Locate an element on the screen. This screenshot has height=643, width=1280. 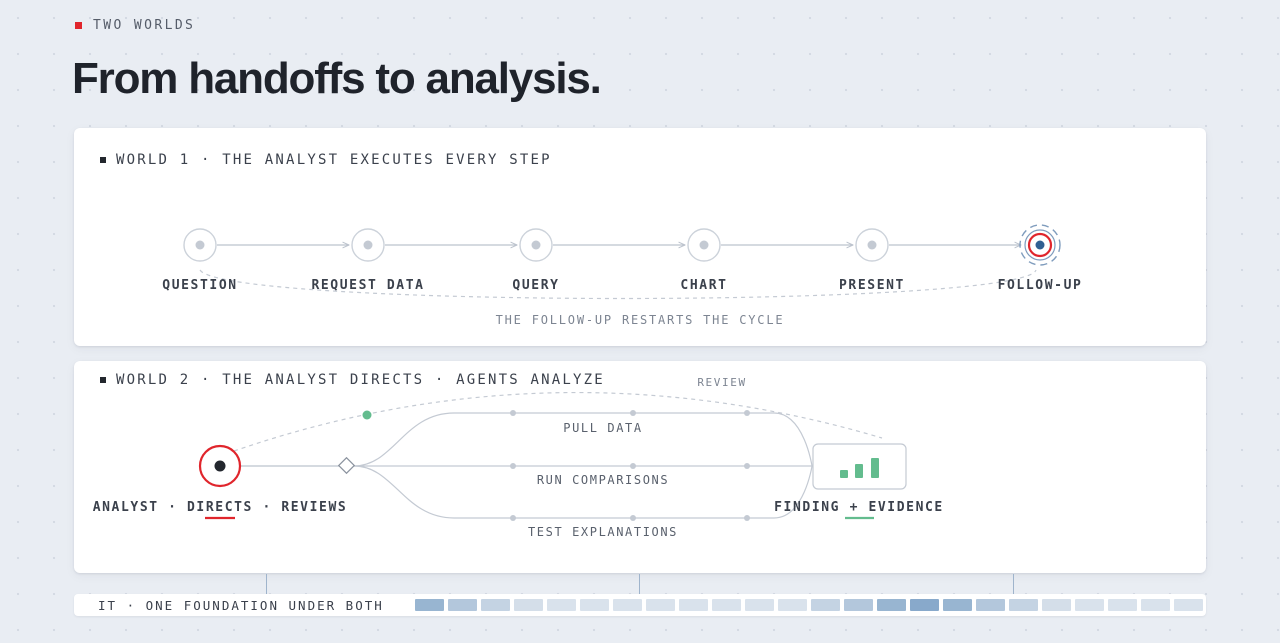
review-arc is located at coordinates (558, 421).